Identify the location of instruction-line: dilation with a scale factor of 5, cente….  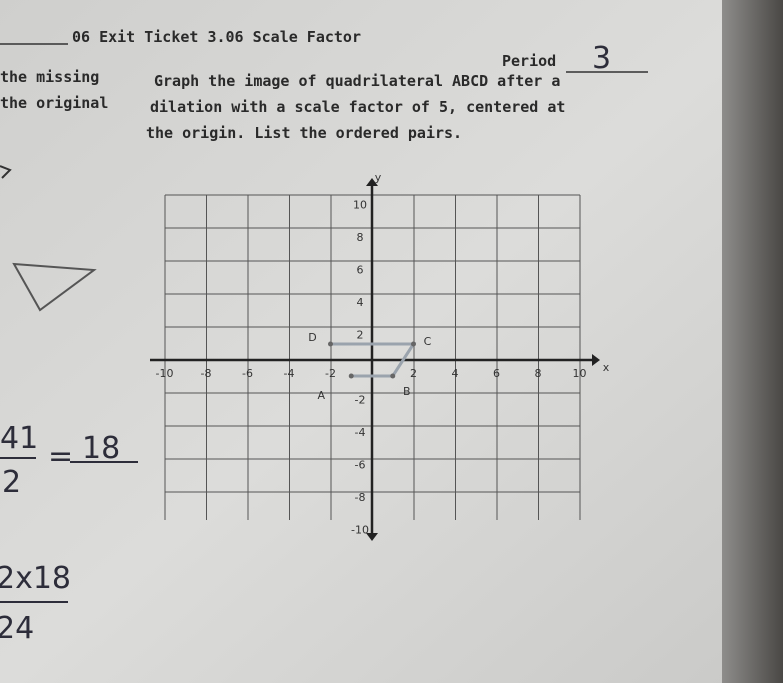
(357, 107).